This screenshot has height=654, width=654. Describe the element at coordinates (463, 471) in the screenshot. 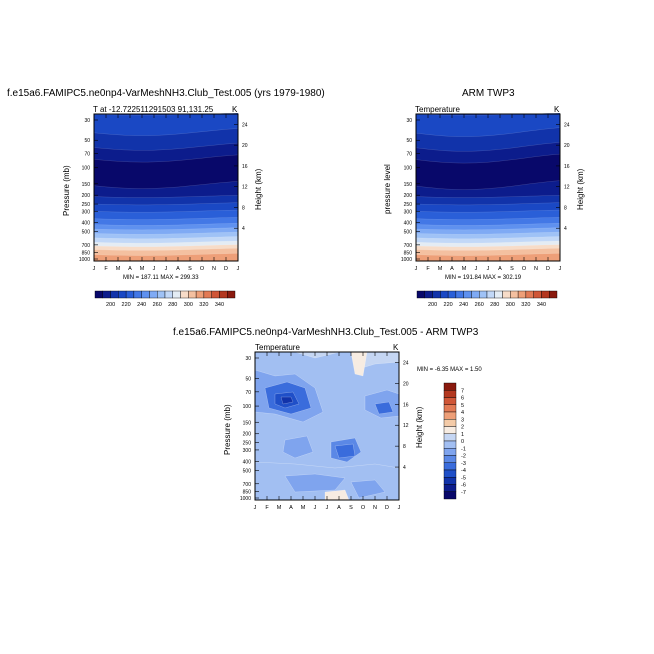

I see `colorbar-label: -4` at that location.